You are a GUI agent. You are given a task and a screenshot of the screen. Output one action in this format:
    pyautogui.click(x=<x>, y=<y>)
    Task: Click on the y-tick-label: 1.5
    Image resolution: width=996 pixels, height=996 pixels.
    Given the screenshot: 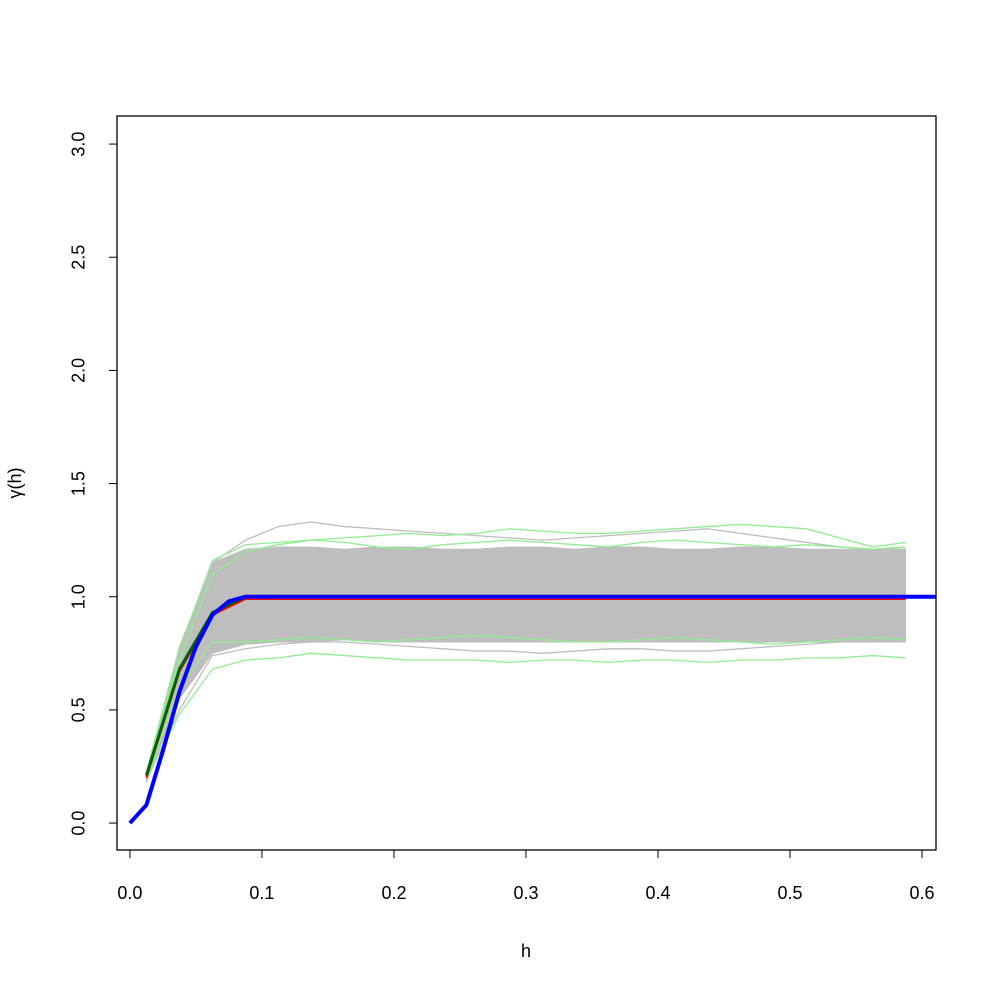 What is the action you would take?
    pyautogui.click(x=79, y=483)
    